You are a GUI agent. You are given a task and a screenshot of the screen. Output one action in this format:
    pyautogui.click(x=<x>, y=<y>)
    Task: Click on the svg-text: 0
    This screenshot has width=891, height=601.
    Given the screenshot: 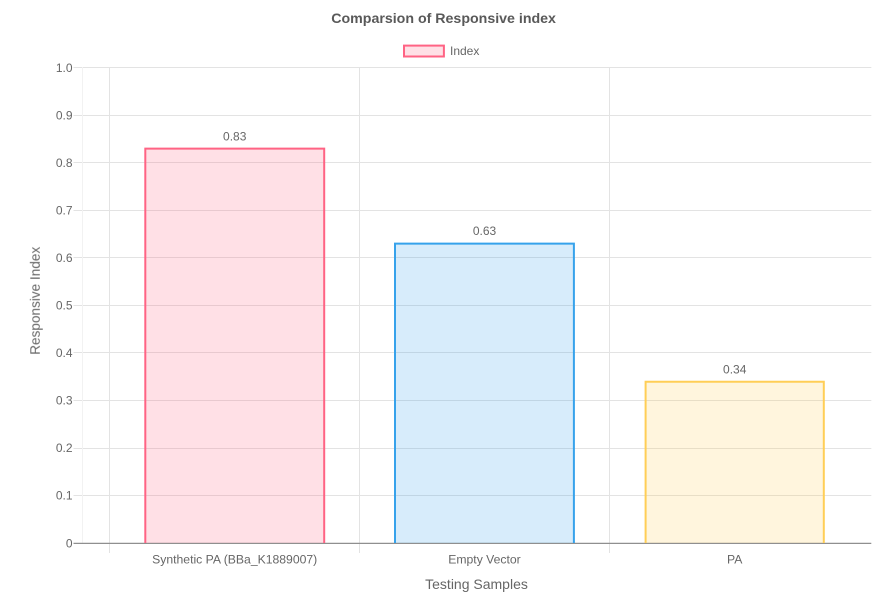 What is the action you would take?
    pyautogui.click(x=69, y=543)
    